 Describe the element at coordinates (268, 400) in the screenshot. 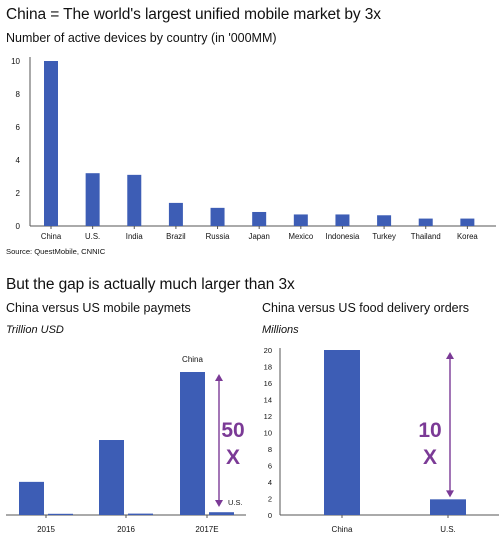

I see `y-tick-label: 14` at that location.